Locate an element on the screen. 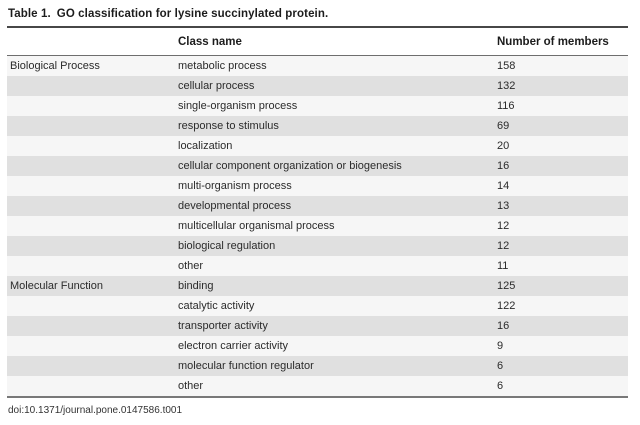  count-cell: 158 is located at coordinates (506, 66).